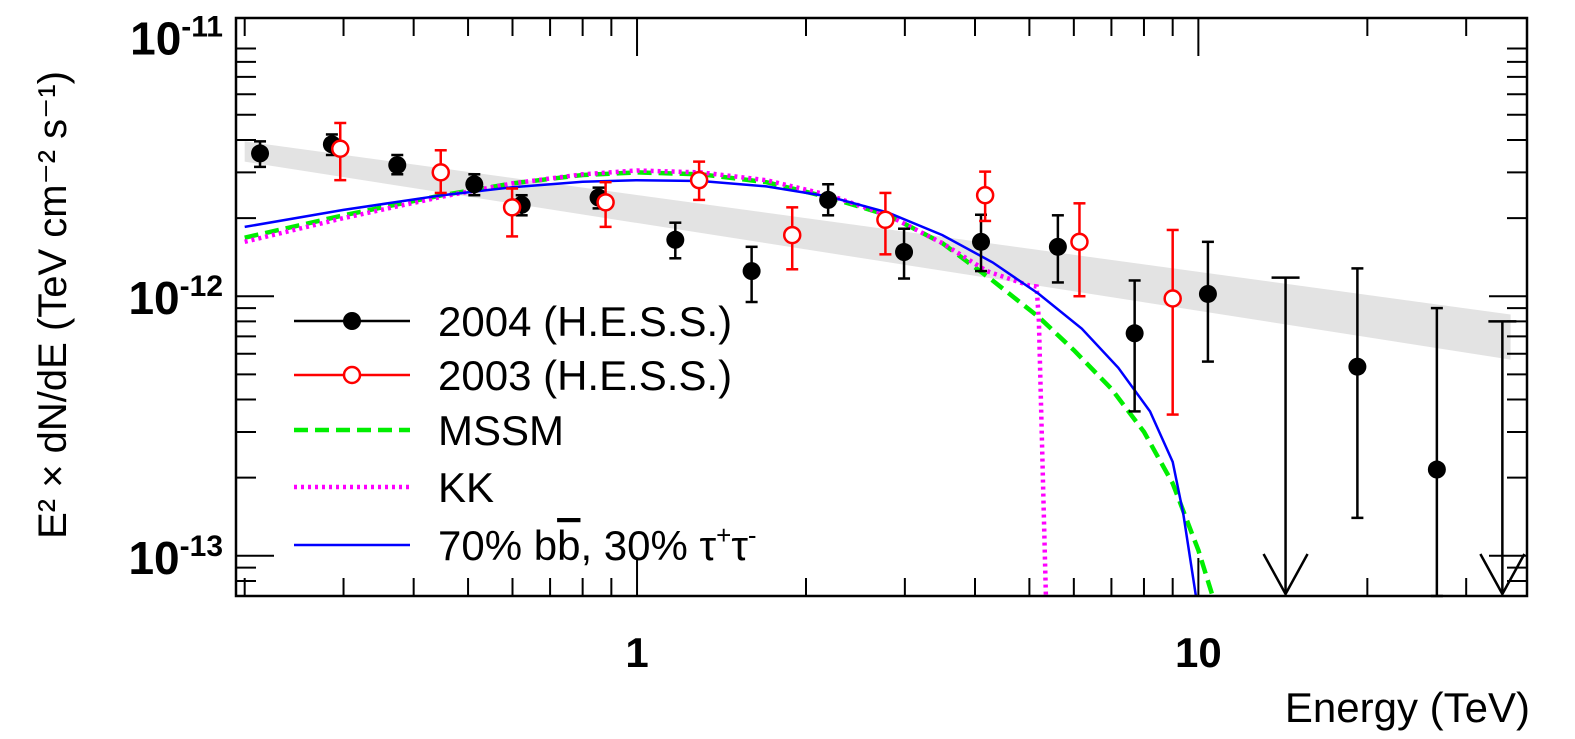 Image resolution: width=1575 pixels, height=739 pixels. What do you see at coordinates (394, 487) in the screenshot?
I see `legend-entry-3: KK` at bounding box center [394, 487].